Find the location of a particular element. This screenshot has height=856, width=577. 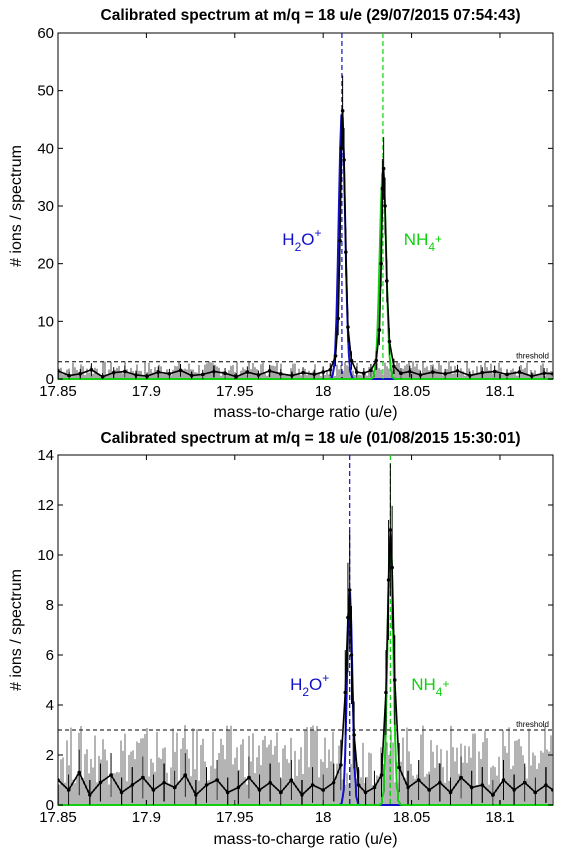

x-axis-label: mass-to-charge ratio (u/e) is located at coordinates (305, 412).